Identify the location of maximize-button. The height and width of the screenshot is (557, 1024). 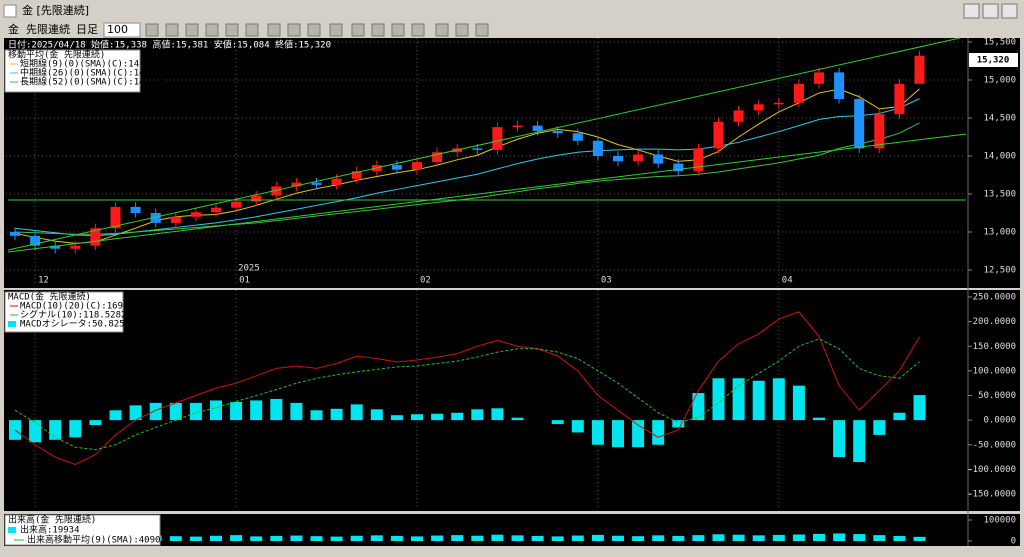
(990, 11).